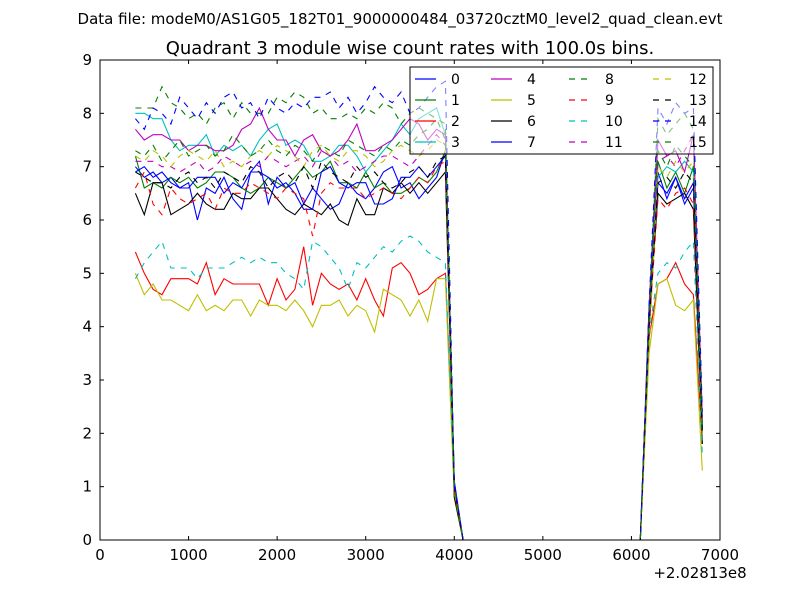  What do you see at coordinates (698, 101) in the screenshot?
I see `legend-label-13: 13` at bounding box center [698, 101].